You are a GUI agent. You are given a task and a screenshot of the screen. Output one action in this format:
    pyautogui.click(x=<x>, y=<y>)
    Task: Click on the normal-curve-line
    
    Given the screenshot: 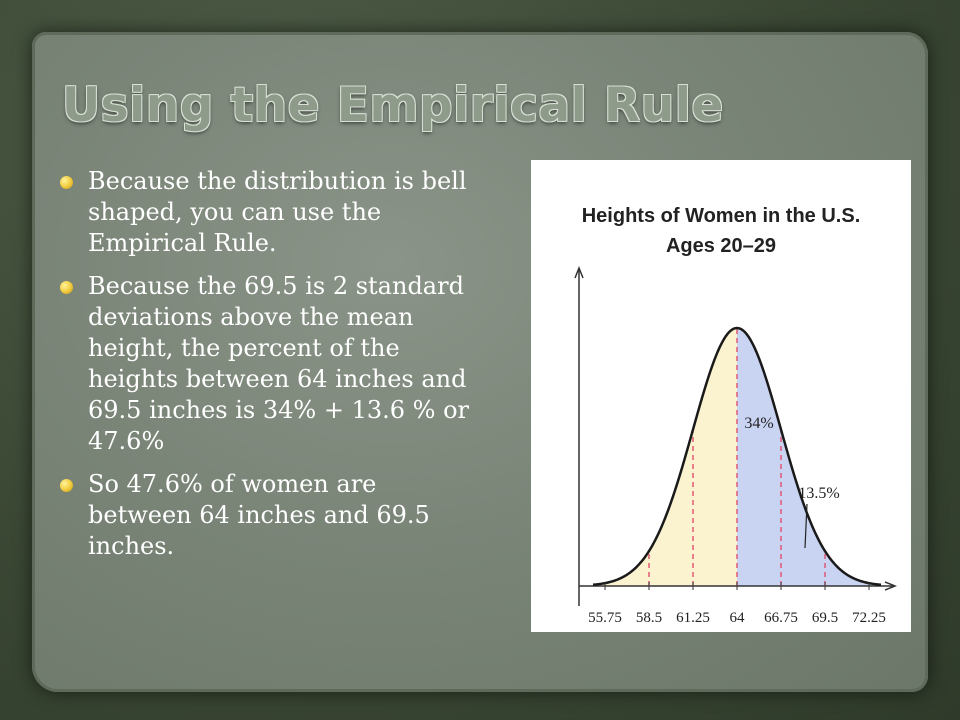 What is the action you would take?
    pyautogui.click(x=737, y=456)
    